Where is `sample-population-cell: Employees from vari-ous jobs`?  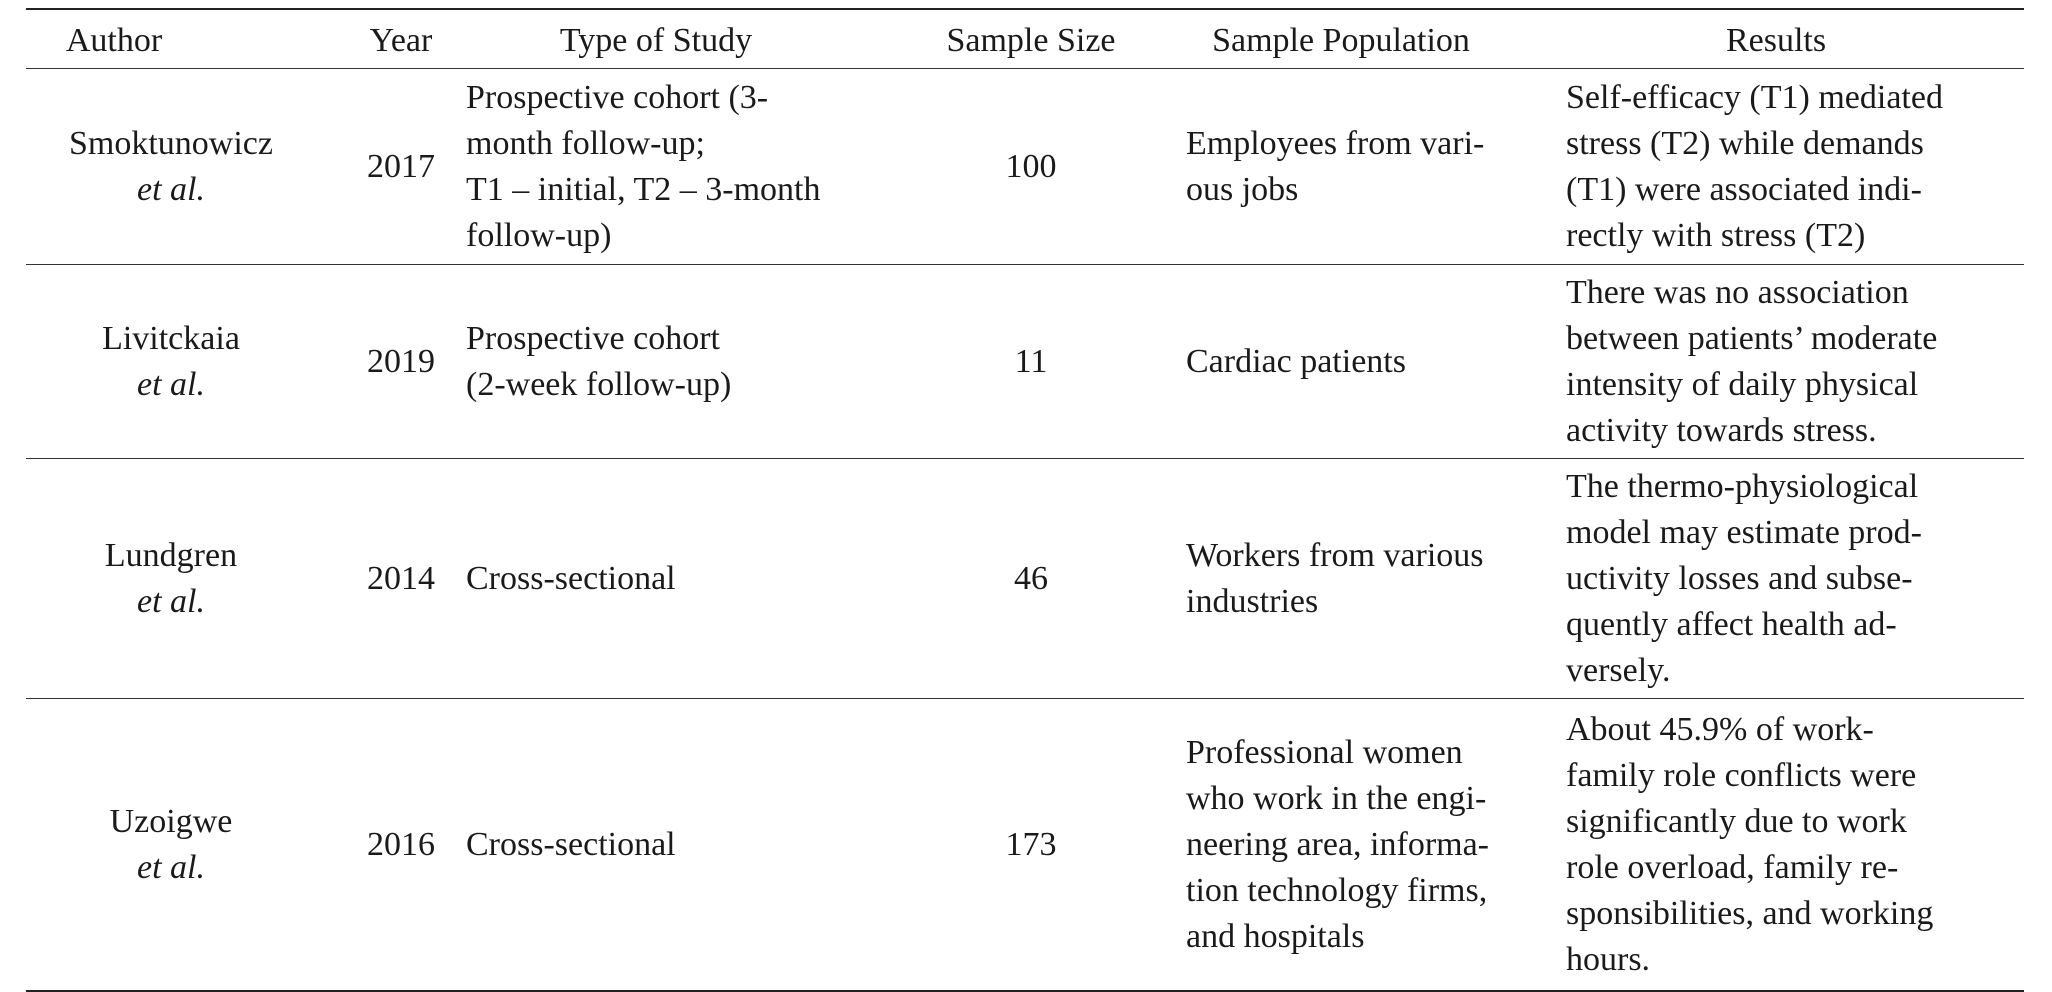
sample-population-cell: Employees from vari-ous jobs is located at coordinates (1356, 167).